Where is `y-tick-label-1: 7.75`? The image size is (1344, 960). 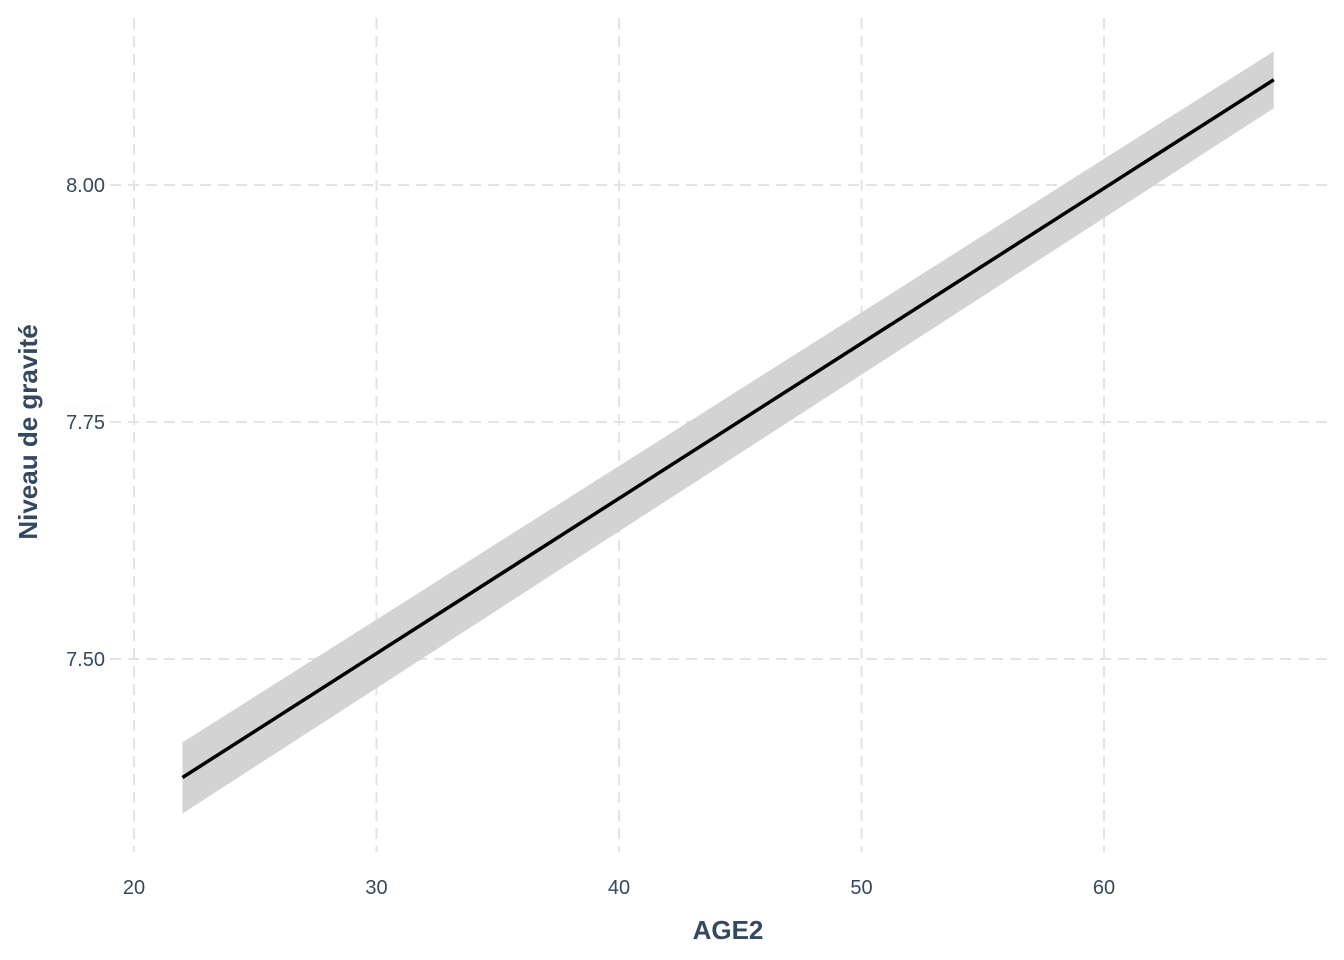
y-tick-label-1: 7.75 is located at coordinates (85, 423).